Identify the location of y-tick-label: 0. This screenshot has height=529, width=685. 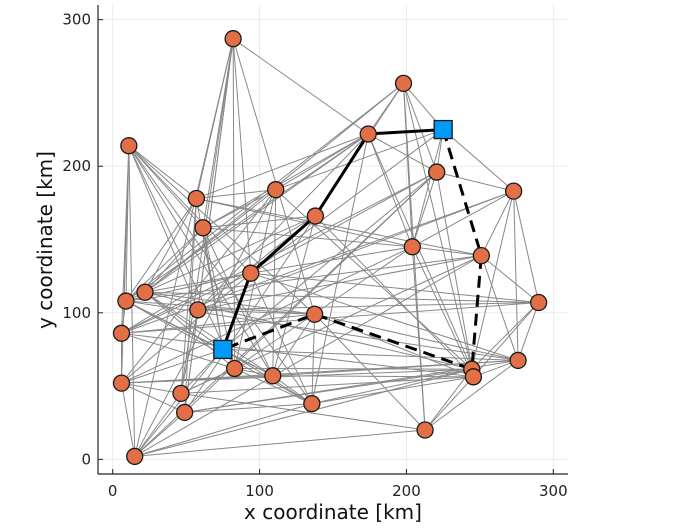
(86, 459).